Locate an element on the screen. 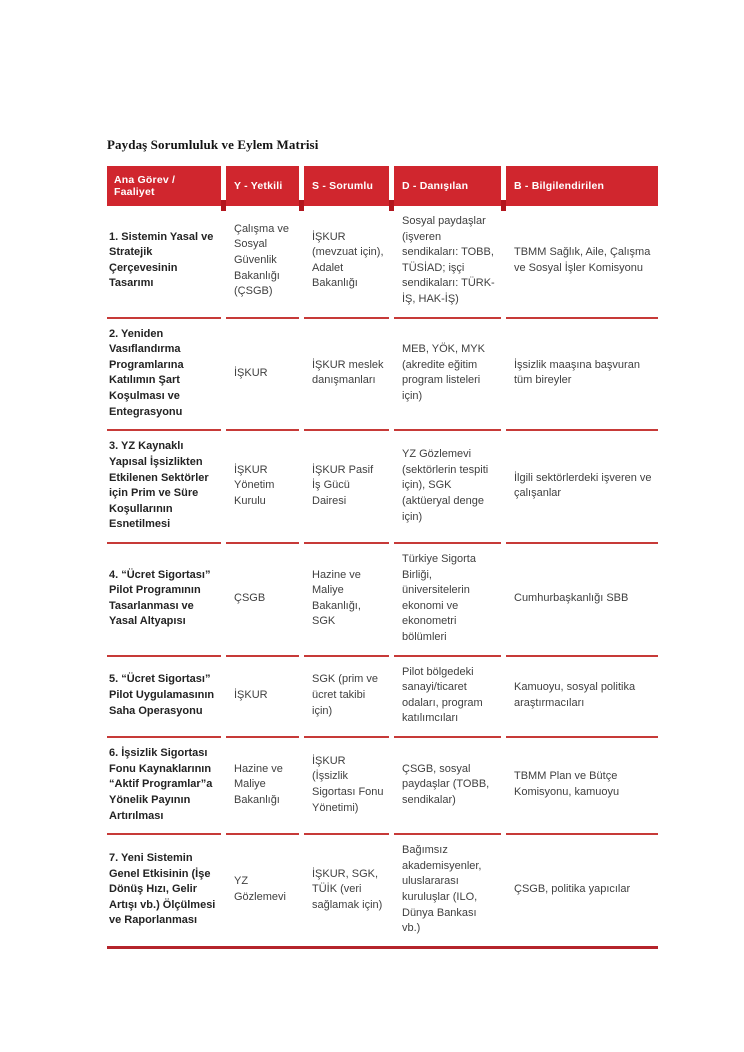 The image size is (744, 1052). sorumlu-cell: Hazine ve Maliye Bakanlığı, SGK is located at coordinates (346, 600).